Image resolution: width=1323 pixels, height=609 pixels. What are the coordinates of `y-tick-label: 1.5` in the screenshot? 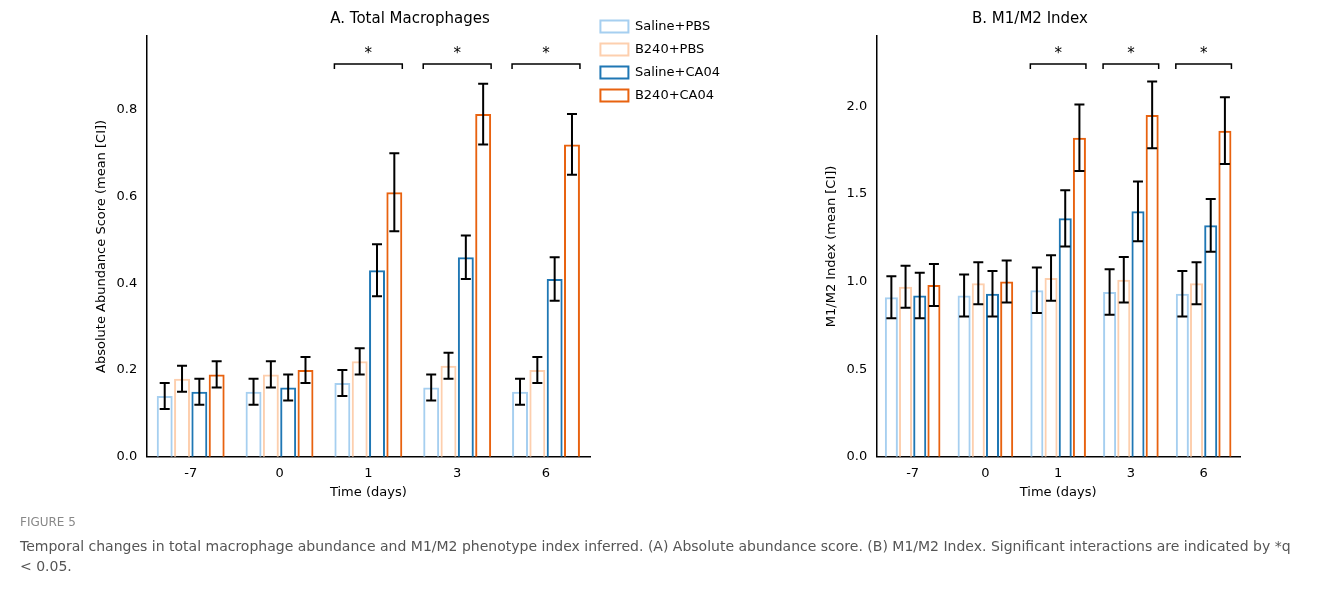 It's located at (857, 193).